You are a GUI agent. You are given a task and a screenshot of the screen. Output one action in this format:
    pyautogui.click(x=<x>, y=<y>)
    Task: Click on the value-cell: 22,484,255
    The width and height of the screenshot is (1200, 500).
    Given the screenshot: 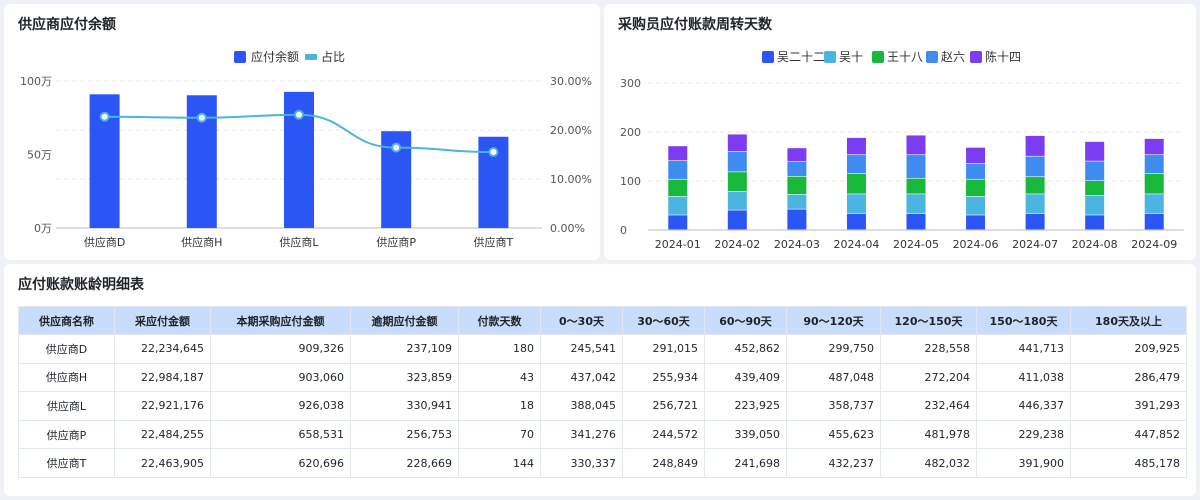 What is the action you would take?
    pyautogui.click(x=162, y=434)
    